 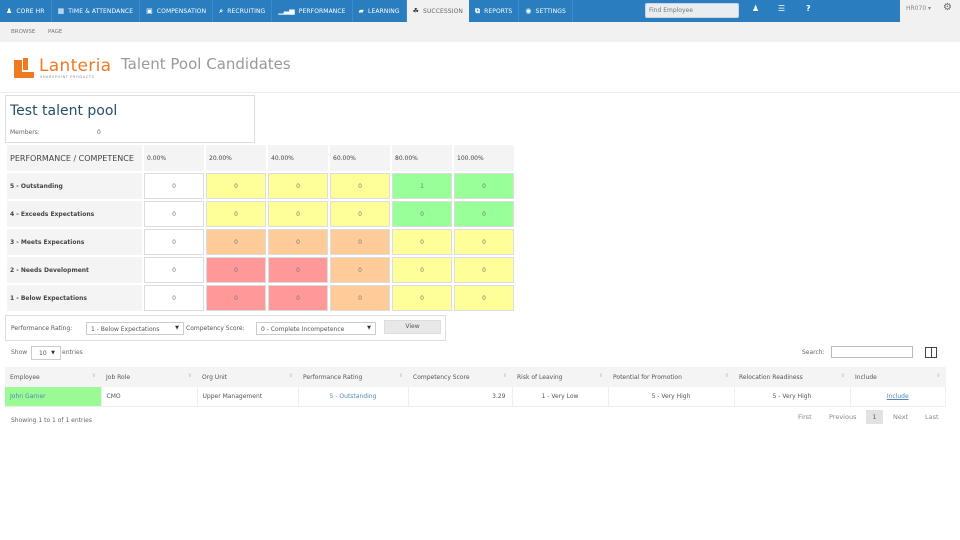 What do you see at coordinates (756, 8) in the screenshot?
I see `profile-icon: ♟` at bounding box center [756, 8].